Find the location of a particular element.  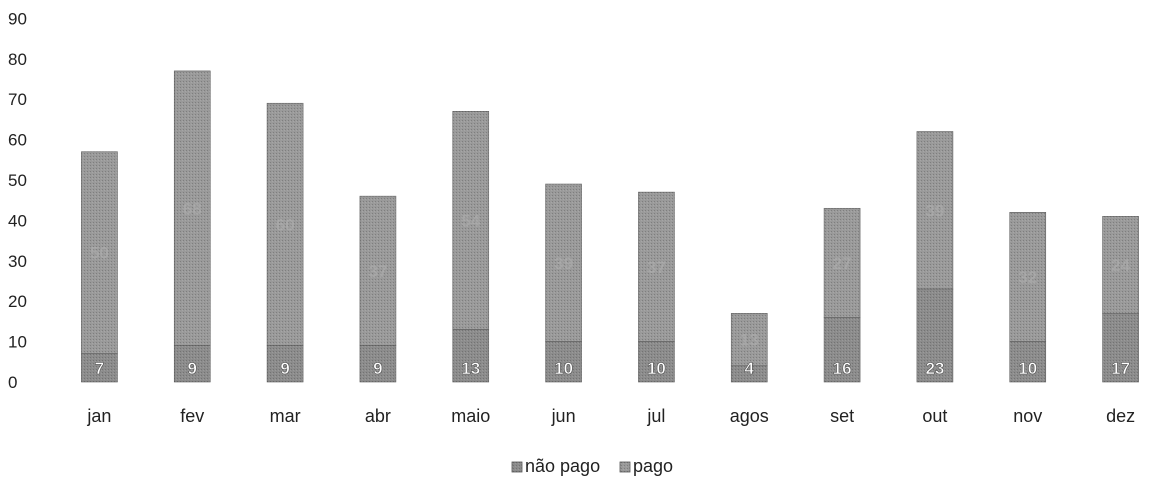

data-label-pago-out: 39 is located at coordinates (934, 210).